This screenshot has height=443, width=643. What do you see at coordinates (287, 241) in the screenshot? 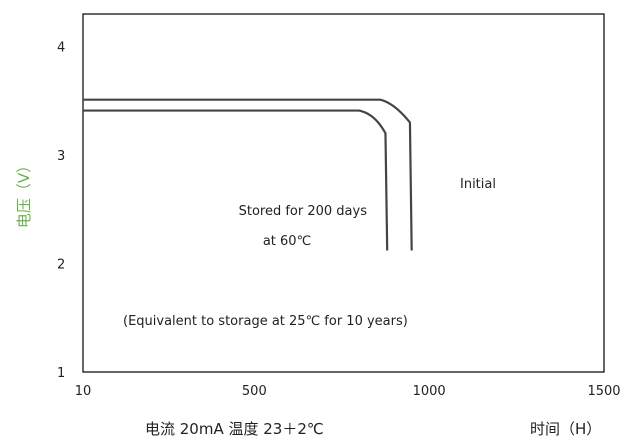
I see `annotation-stored-line2: at 60℃` at bounding box center [287, 241].